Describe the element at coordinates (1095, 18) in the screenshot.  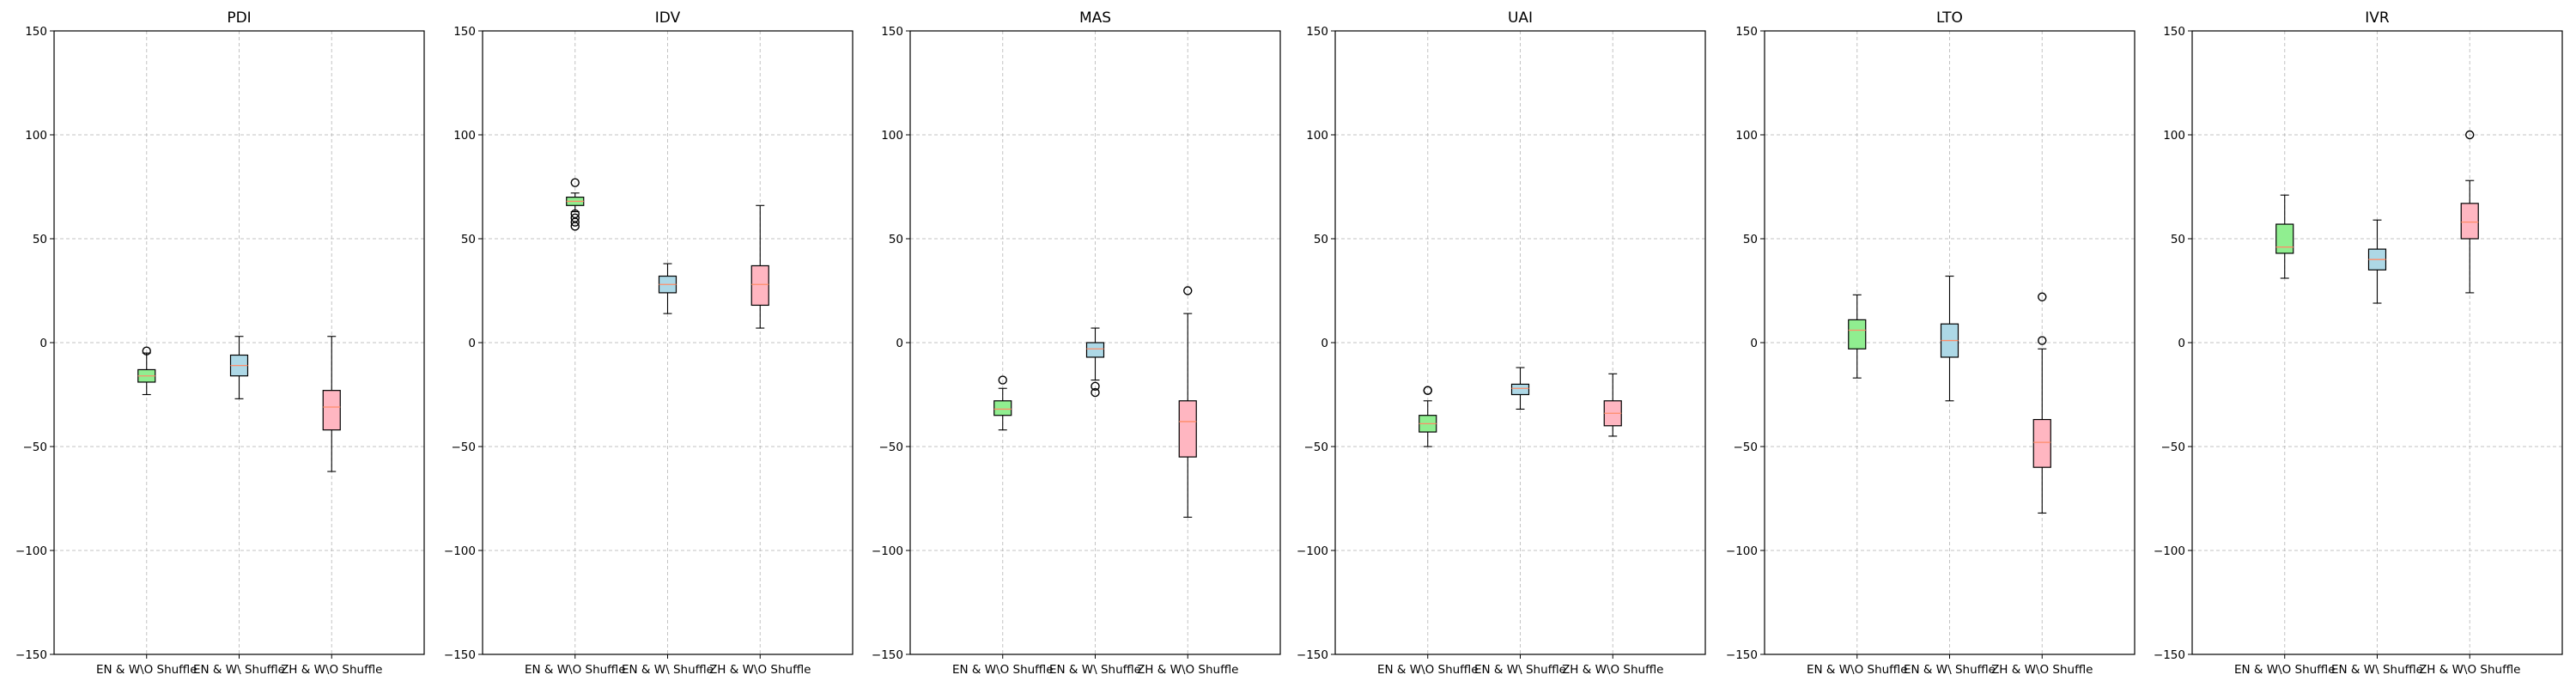
I see `subplot-title: MAS` at that location.